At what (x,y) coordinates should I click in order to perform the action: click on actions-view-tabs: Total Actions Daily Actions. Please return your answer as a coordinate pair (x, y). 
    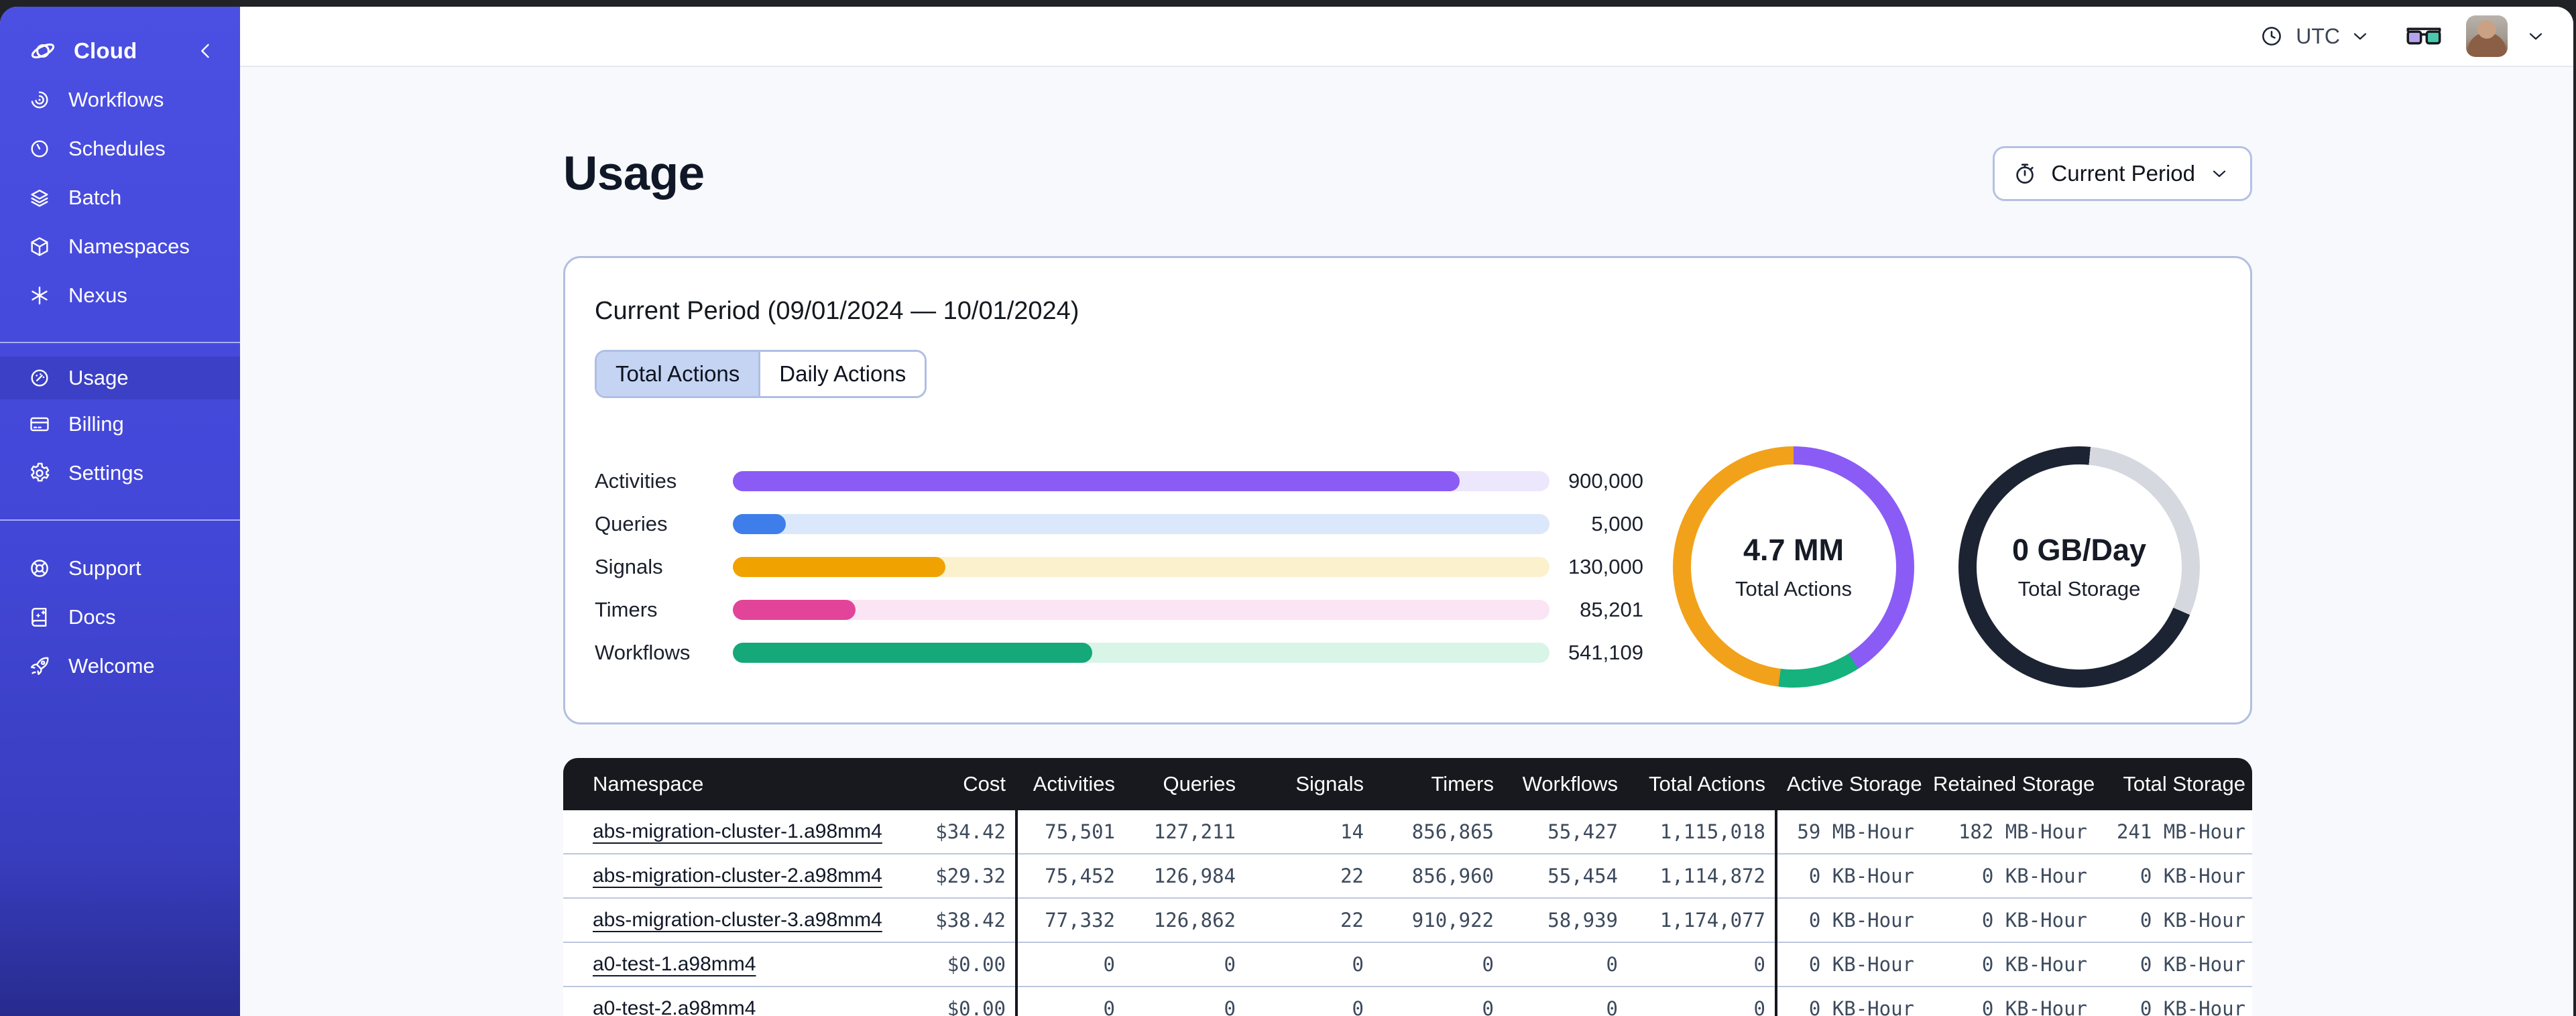
    Looking at the image, I should click on (761, 374).